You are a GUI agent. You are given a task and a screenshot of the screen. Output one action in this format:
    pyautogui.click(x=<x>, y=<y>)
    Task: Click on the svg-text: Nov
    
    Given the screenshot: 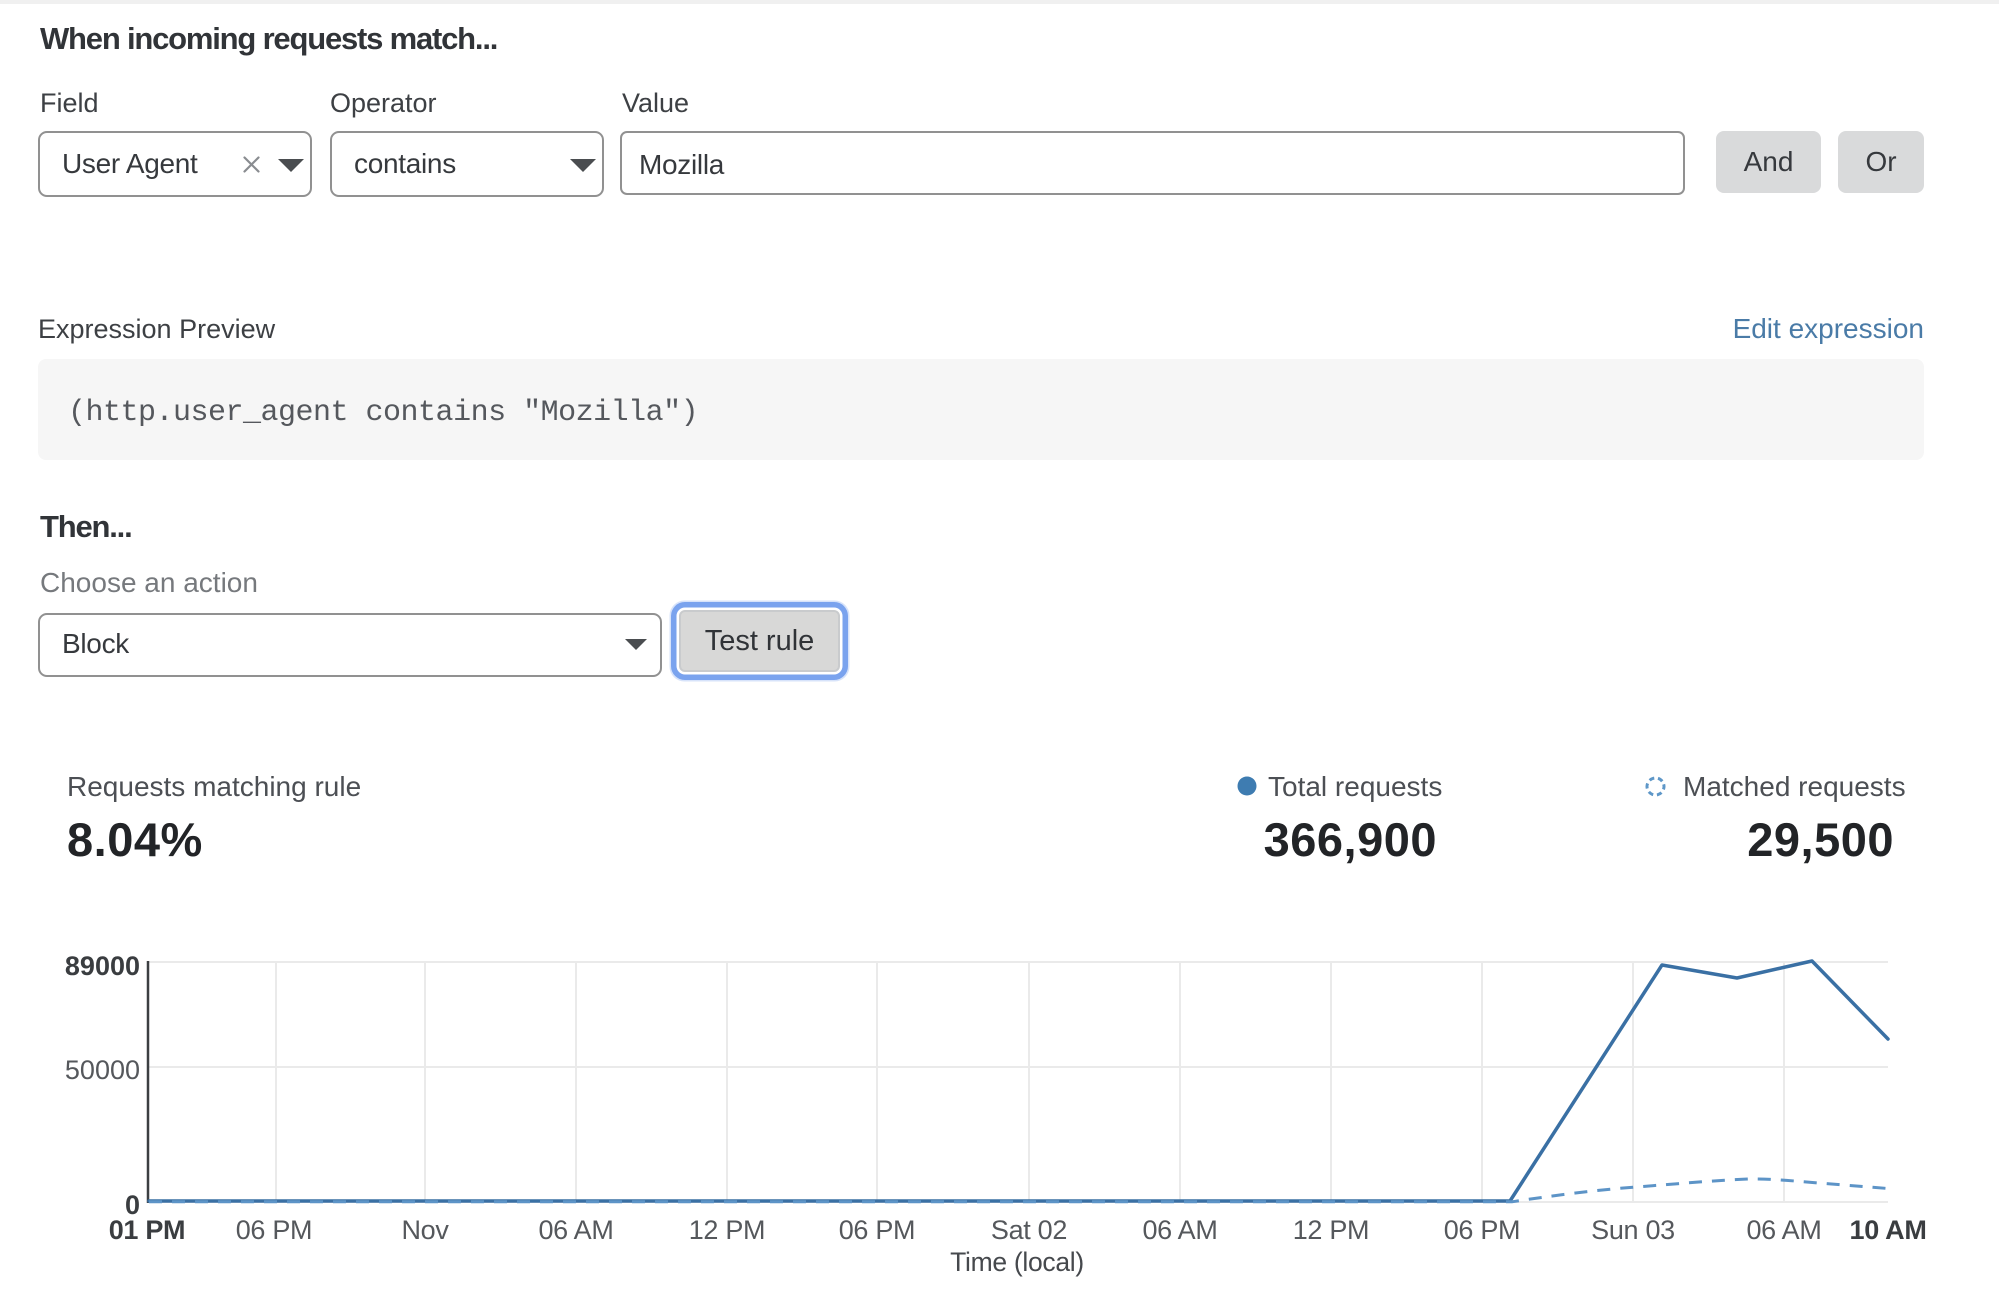 What is the action you would take?
    pyautogui.click(x=425, y=1230)
    